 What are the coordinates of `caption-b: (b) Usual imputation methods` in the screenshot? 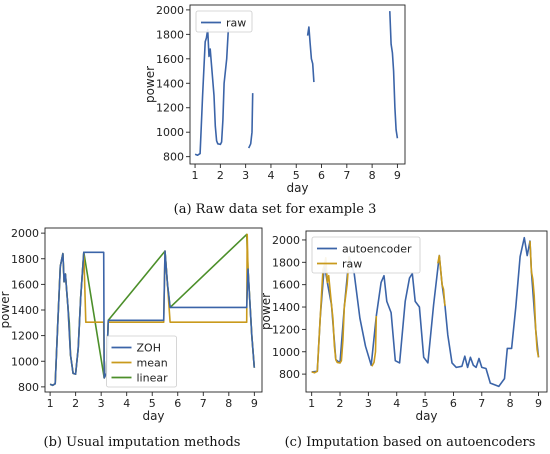 It's located at (142, 442).